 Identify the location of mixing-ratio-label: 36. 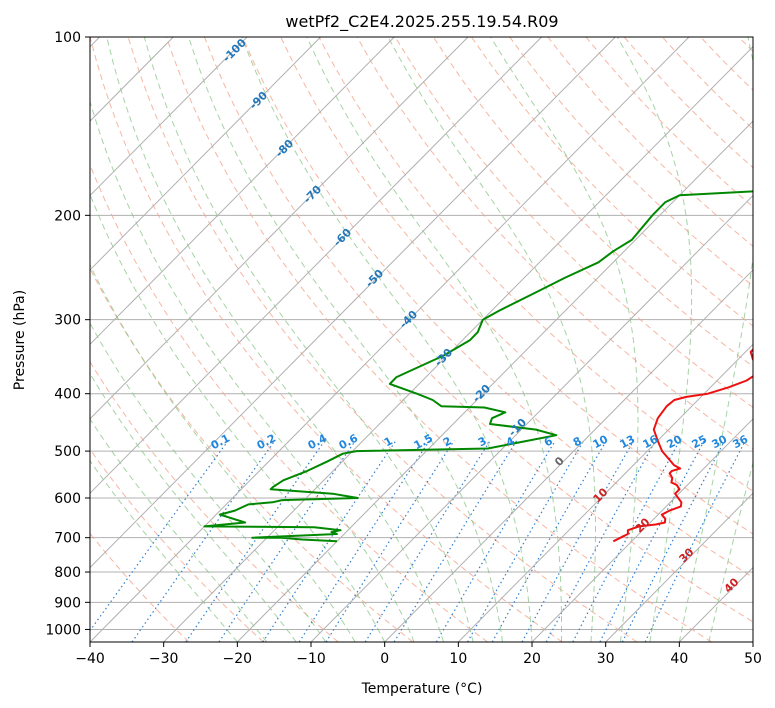
(741, 441).